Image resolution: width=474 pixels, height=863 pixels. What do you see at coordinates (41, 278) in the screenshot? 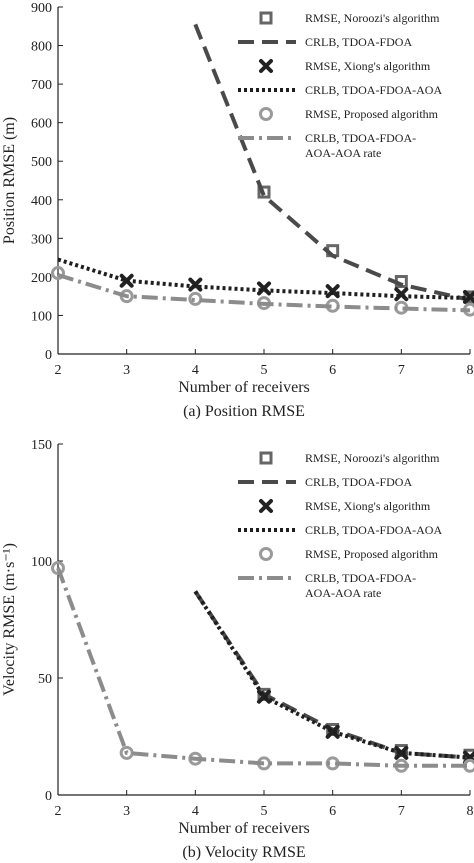
I see `y-tick-label: 200` at bounding box center [41, 278].